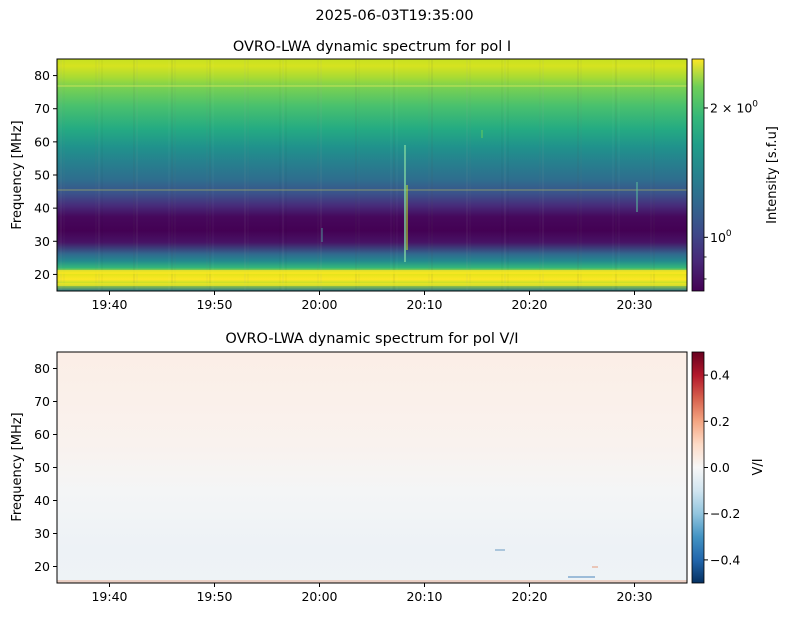 The image size is (789, 617). Describe the element at coordinates (372, 581) in the screenshot. I see `pol-vi-edge-band` at that location.